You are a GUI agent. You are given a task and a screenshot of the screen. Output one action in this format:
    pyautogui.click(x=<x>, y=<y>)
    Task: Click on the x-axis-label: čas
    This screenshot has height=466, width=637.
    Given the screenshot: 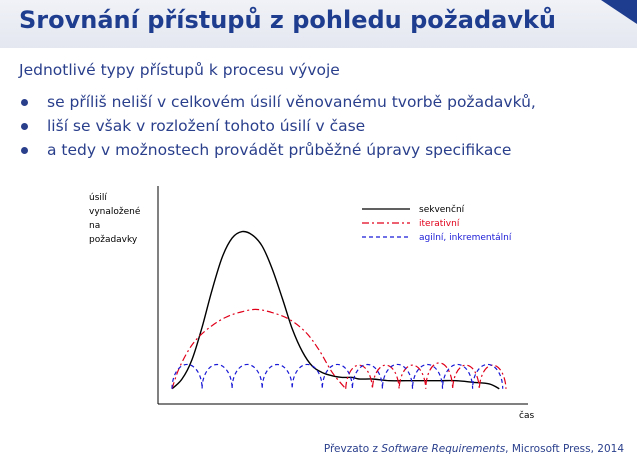 What is the action you would take?
    pyautogui.click(x=526, y=415)
    